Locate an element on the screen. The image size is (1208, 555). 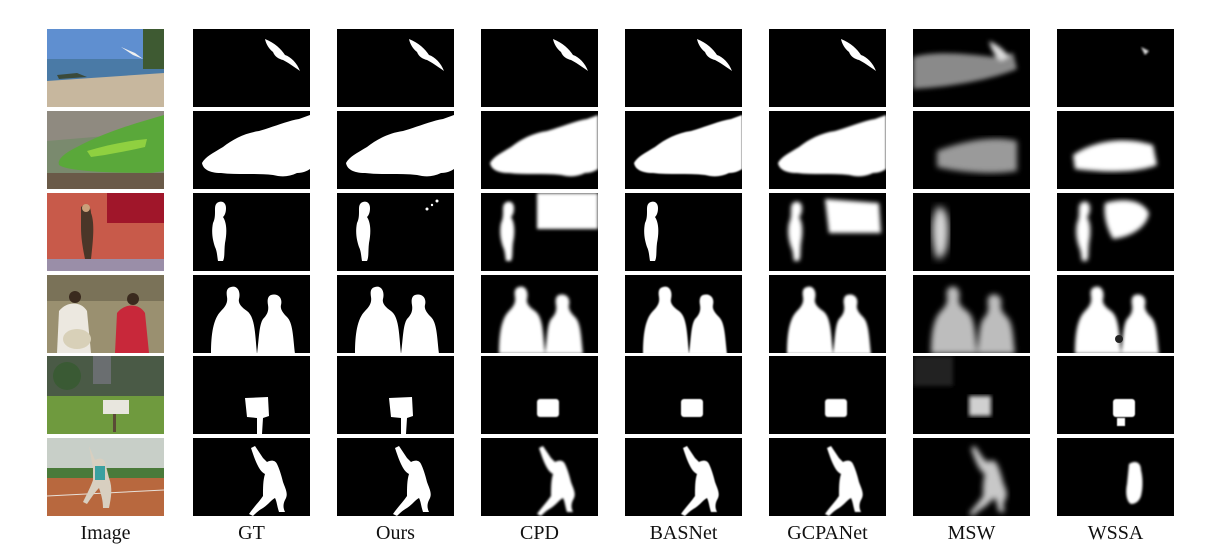
column-label-gcpanet: GCPANet is located at coordinates (827, 533).